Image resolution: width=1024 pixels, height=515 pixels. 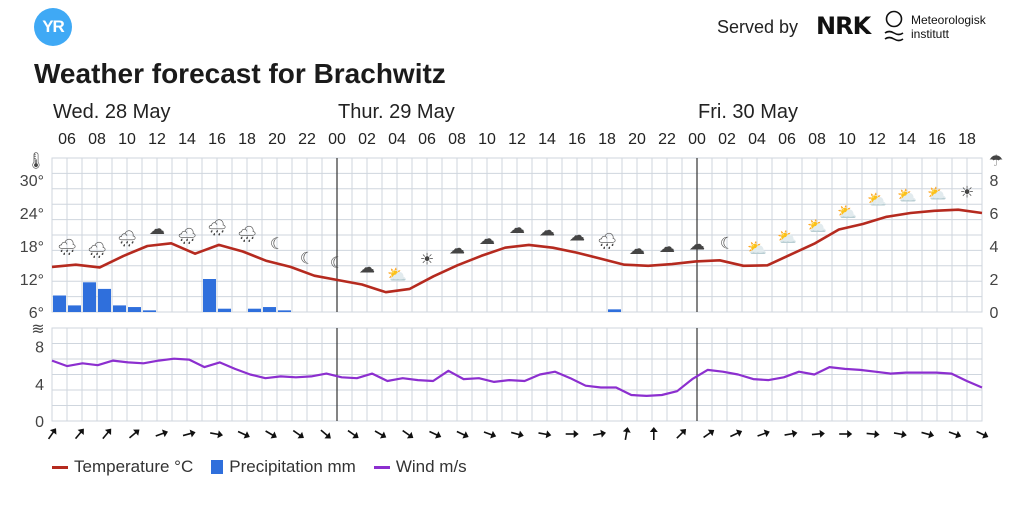 I want to click on nrk-logo: NRK, so click(x=843, y=26).